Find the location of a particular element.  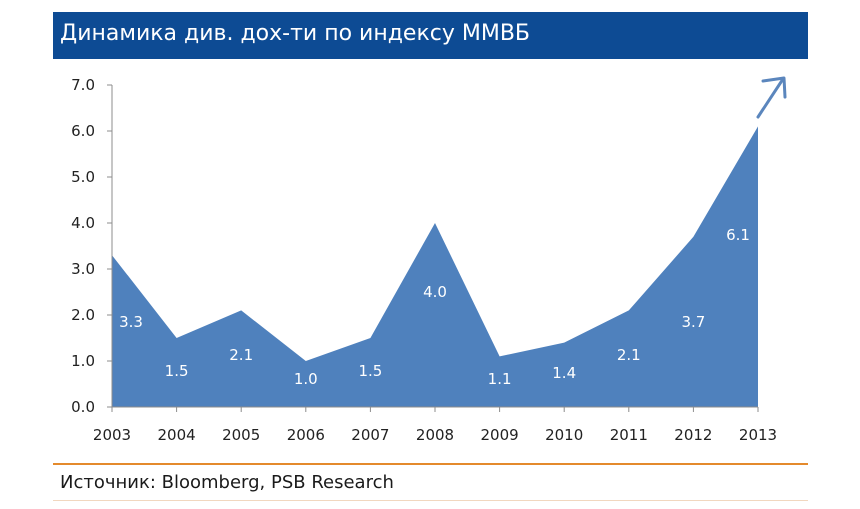

data-label: 3.7 is located at coordinates (693, 322).